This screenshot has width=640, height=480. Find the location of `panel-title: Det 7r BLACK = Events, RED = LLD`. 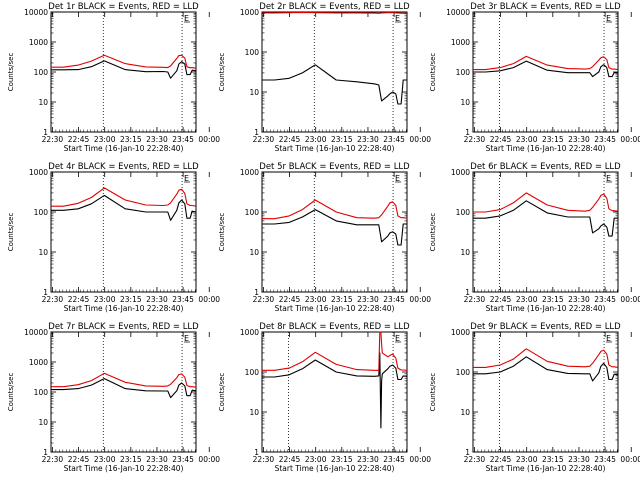

panel-title: Det 7r BLACK = Events, RED = LLD is located at coordinates (123, 327).